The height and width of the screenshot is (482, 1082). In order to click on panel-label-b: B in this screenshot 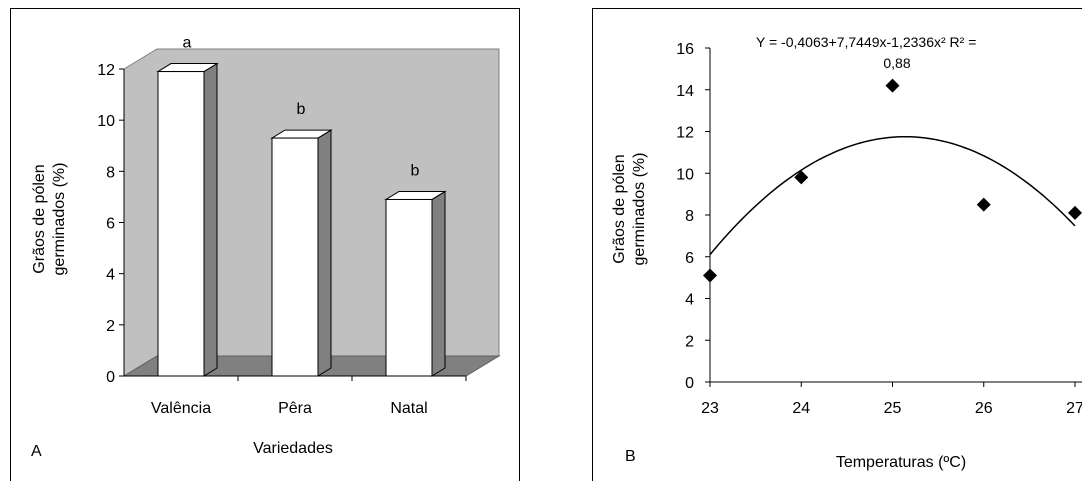, I will do `click(630, 456)`.